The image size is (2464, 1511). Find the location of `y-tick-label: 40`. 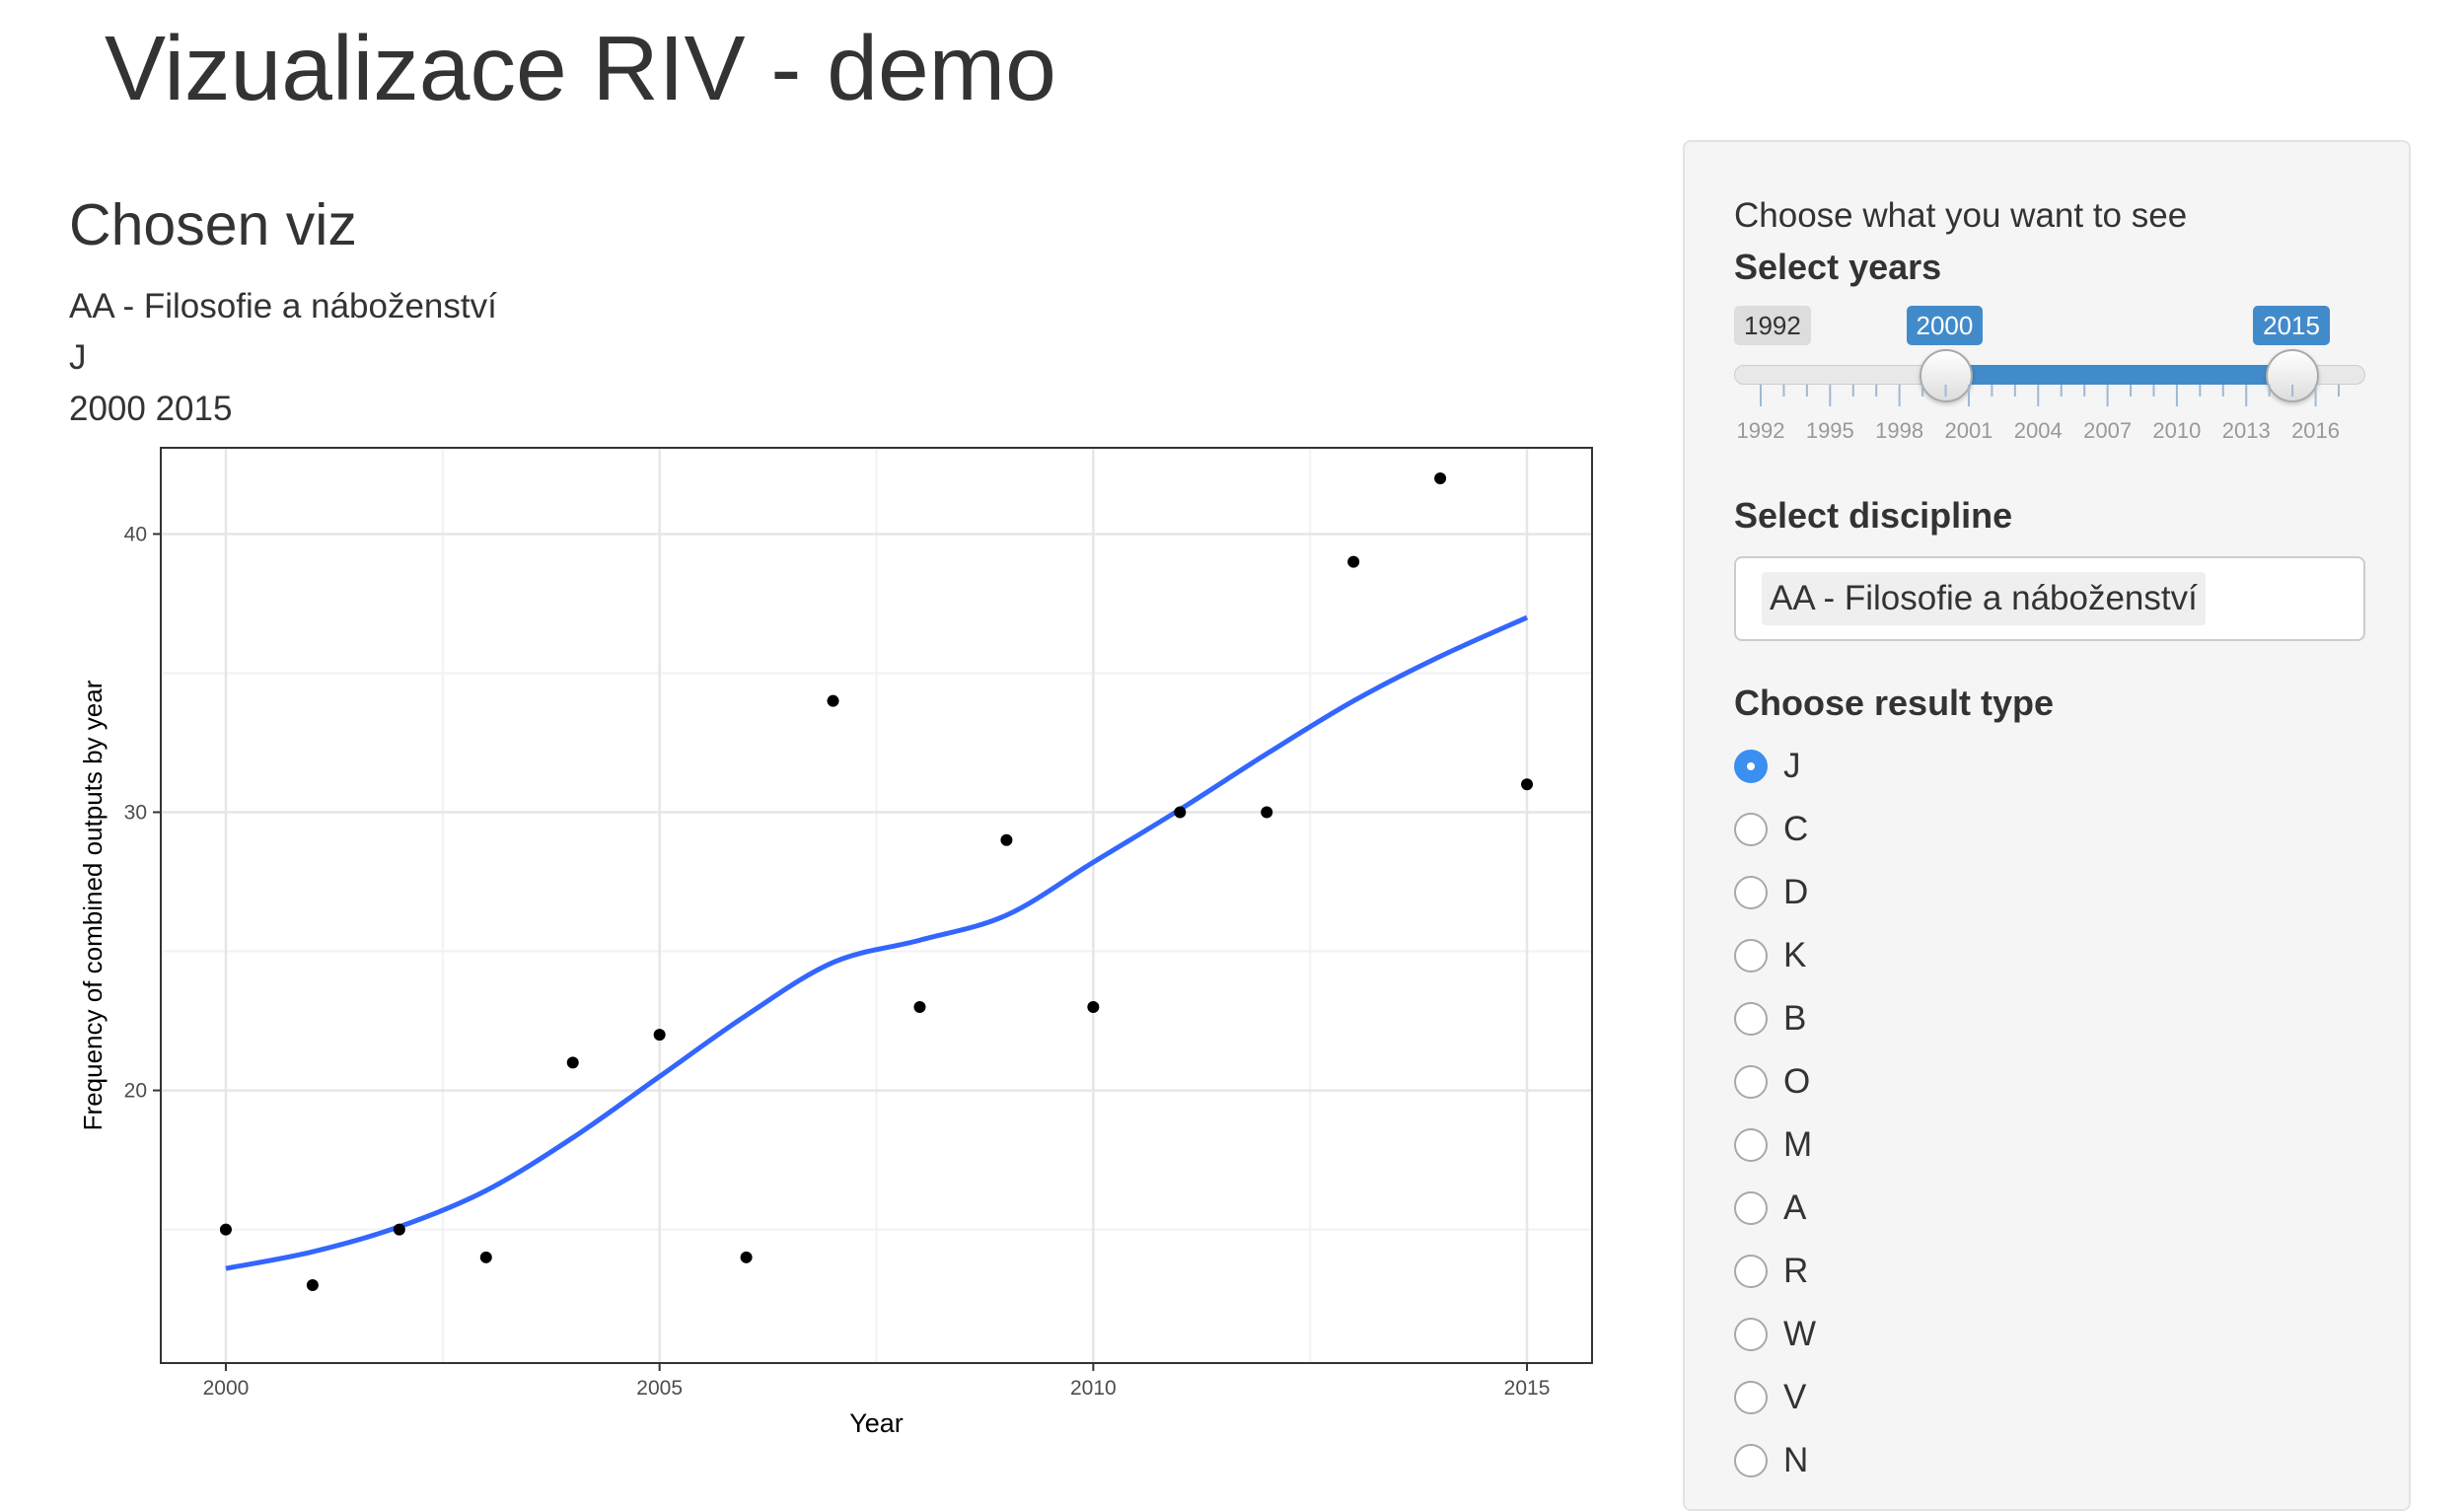

y-tick-label: 40 is located at coordinates (135, 534).